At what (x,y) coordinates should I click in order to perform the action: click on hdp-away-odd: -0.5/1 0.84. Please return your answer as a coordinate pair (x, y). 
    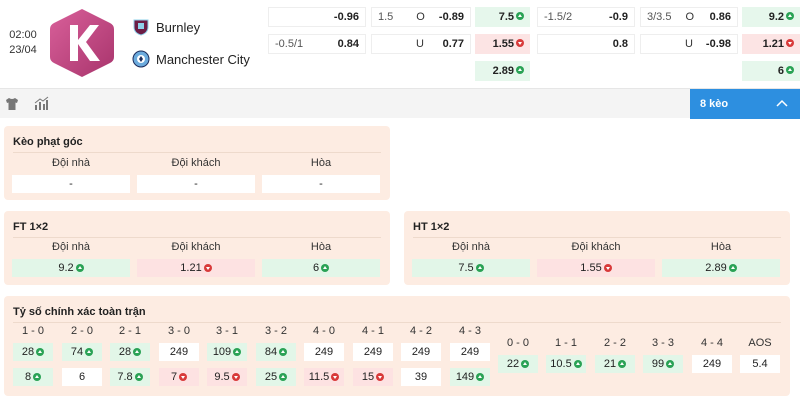
    Looking at the image, I should click on (317, 44).